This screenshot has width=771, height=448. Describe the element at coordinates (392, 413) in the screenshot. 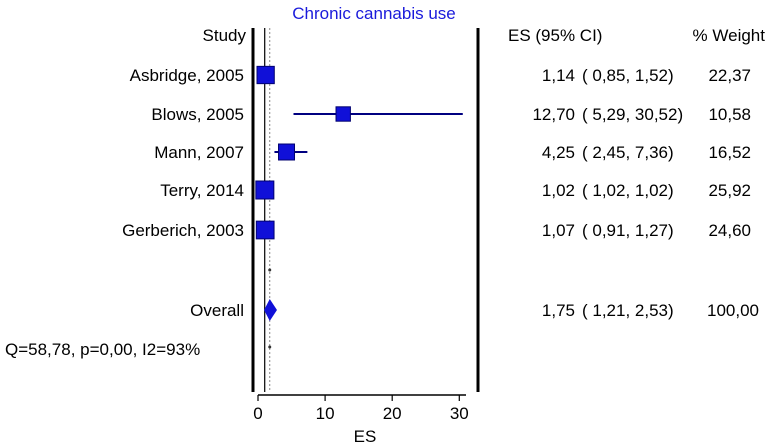

I see `x-tick-label: 20` at that location.